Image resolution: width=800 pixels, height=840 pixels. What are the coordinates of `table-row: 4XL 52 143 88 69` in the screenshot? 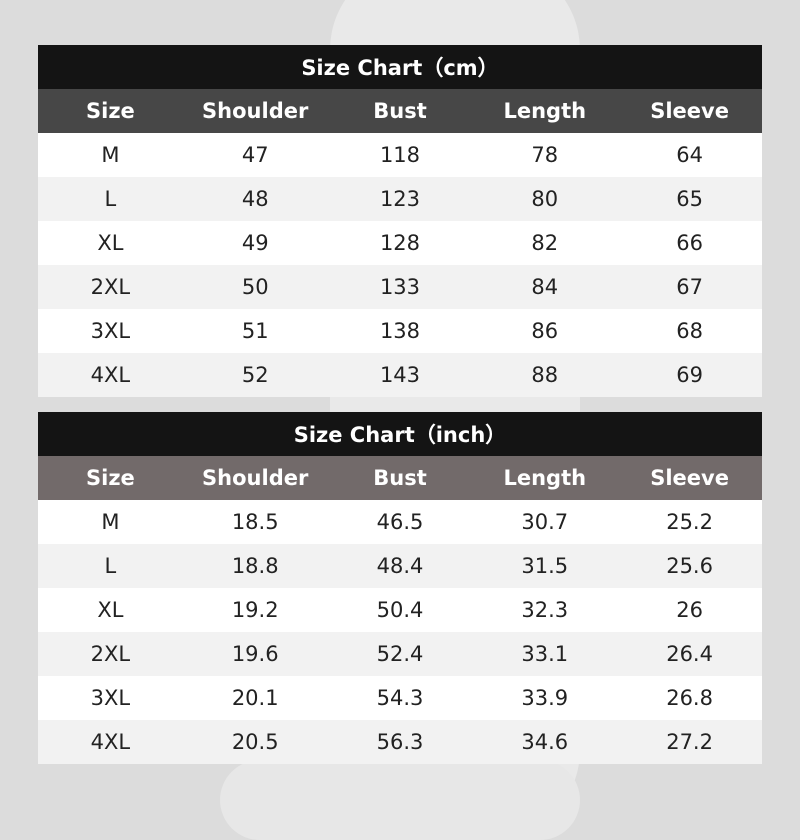 It's located at (400, 375).